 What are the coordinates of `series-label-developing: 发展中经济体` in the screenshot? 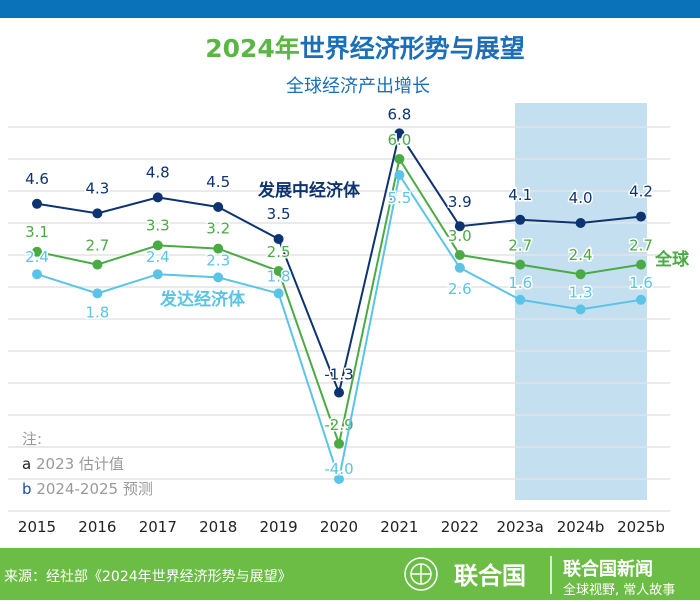 It's located at (309, 190).